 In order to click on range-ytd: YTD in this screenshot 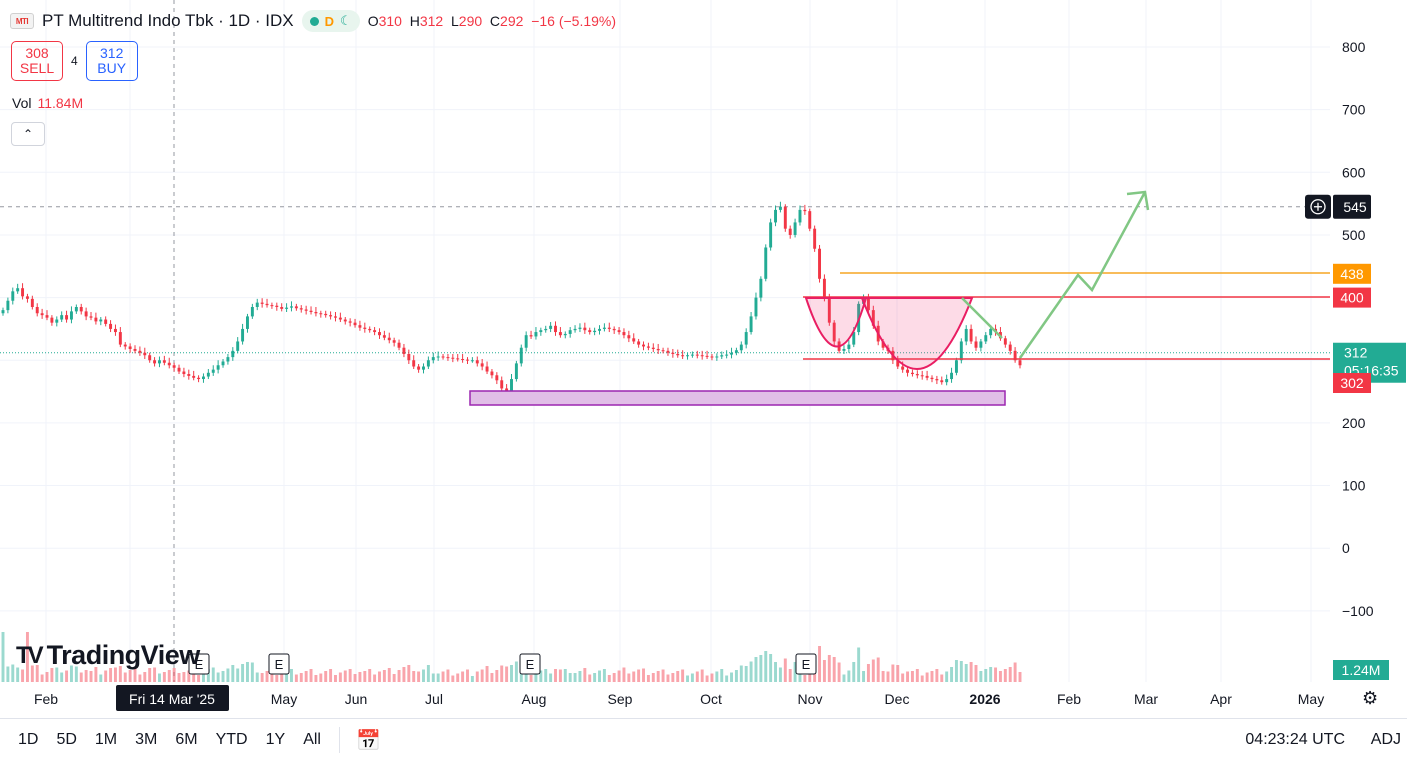, I will do `click(231, 739)`.